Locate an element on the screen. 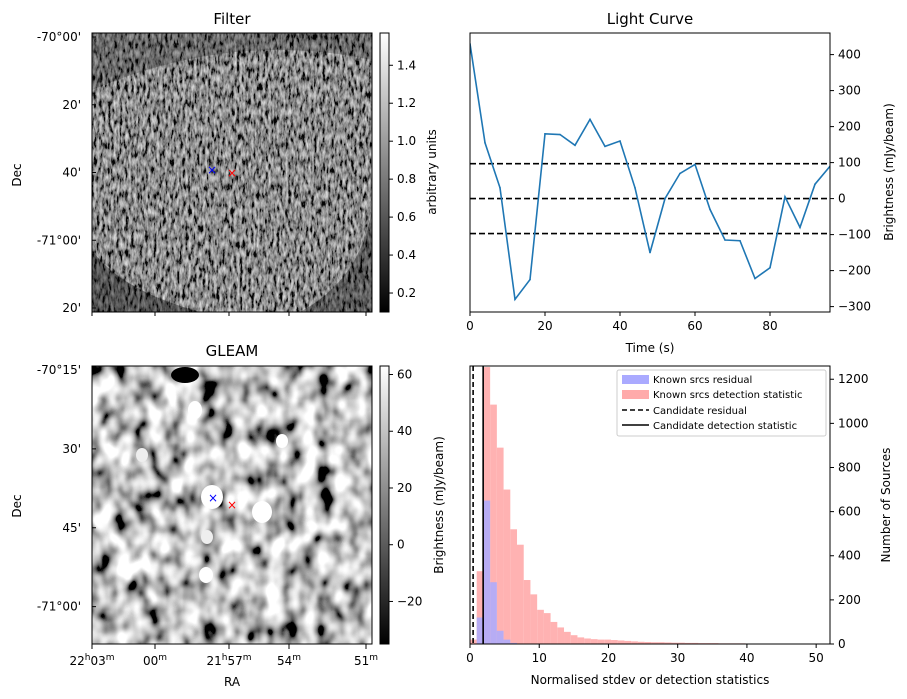 The height and width of the screenshot is (699, 907). filter-red-cross: × is located at coordinates (232, 173).